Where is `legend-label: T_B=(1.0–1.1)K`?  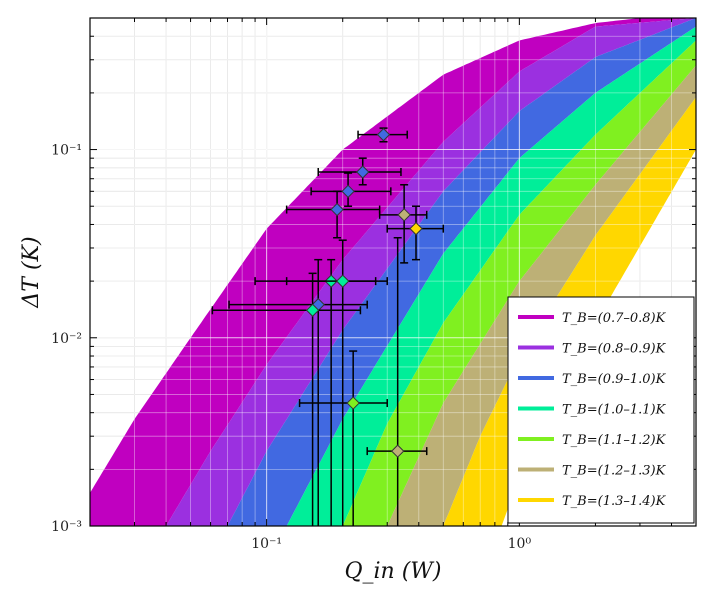
legend-label: T_B=(1.0–1.1)K is located at coordinates (614, 410).